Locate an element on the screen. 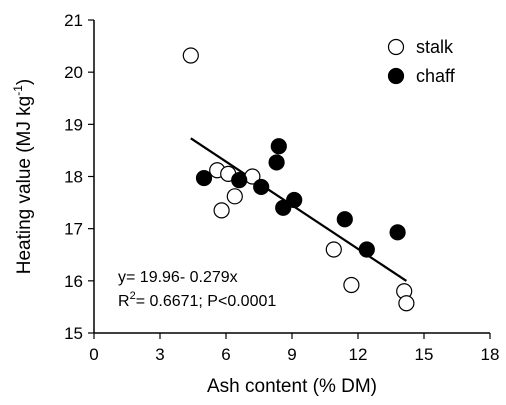 Image resolution: width=506 pixels, height=405 pixels. x-tick-label: 9 is located at coordinates (291, 354).